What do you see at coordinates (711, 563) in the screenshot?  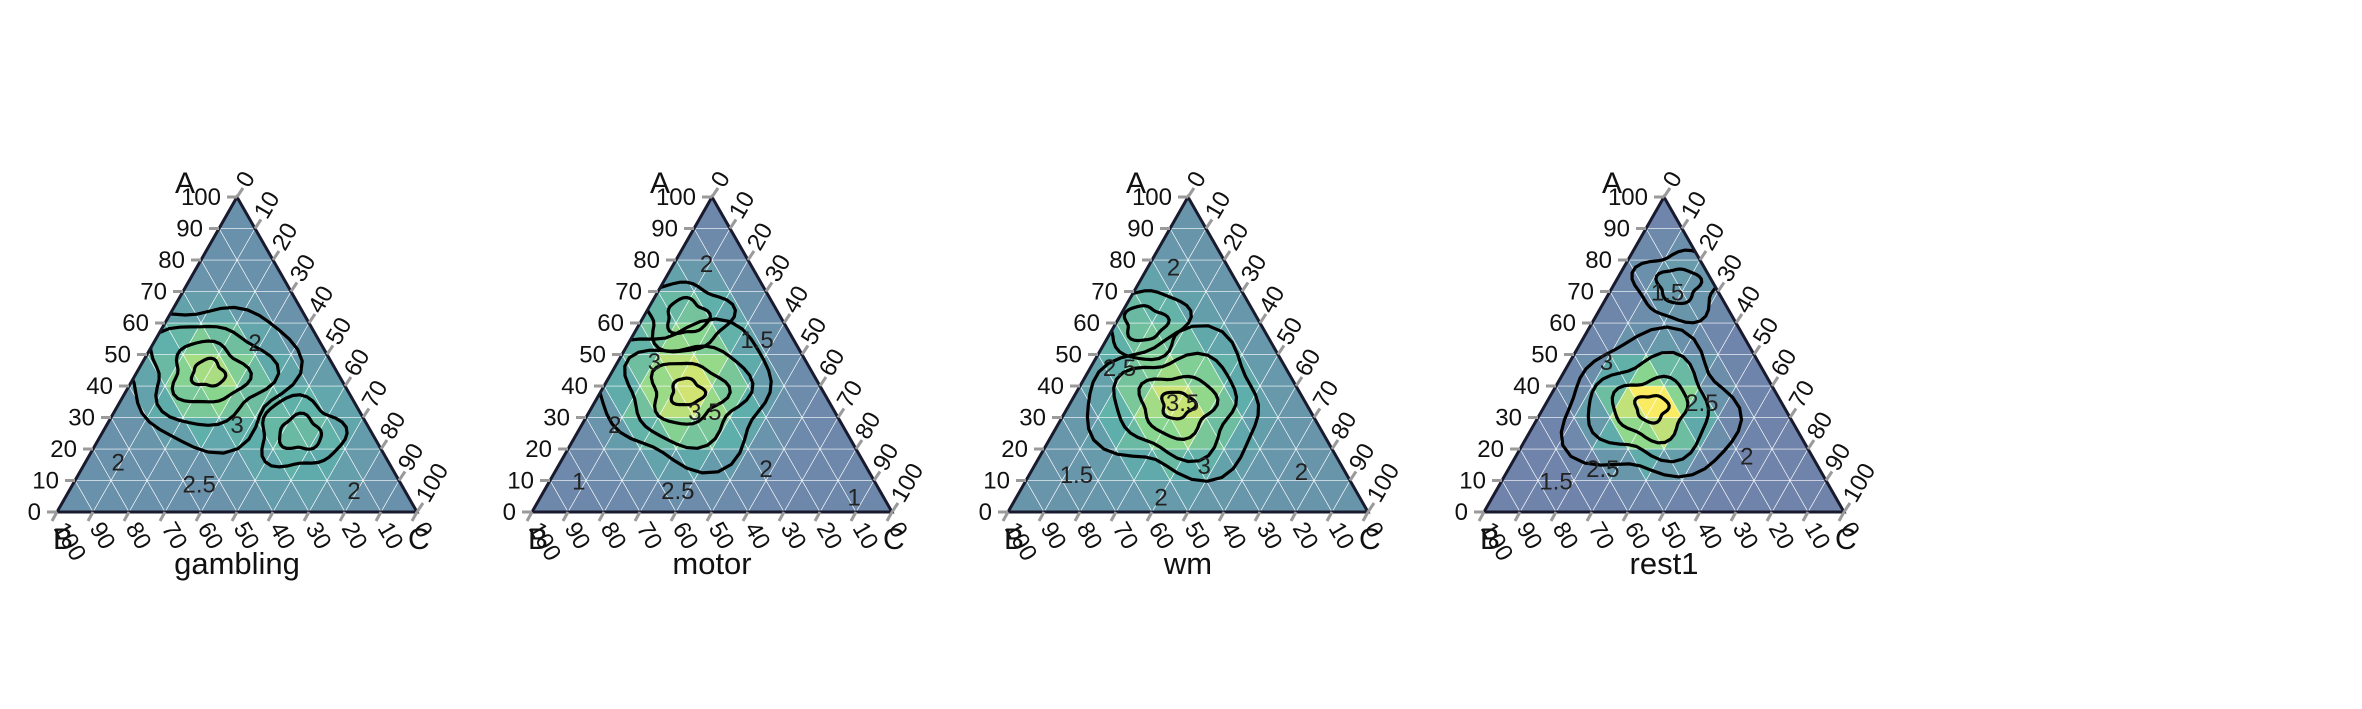 I see `panel-title: motor` at bounding box center [711, 563].